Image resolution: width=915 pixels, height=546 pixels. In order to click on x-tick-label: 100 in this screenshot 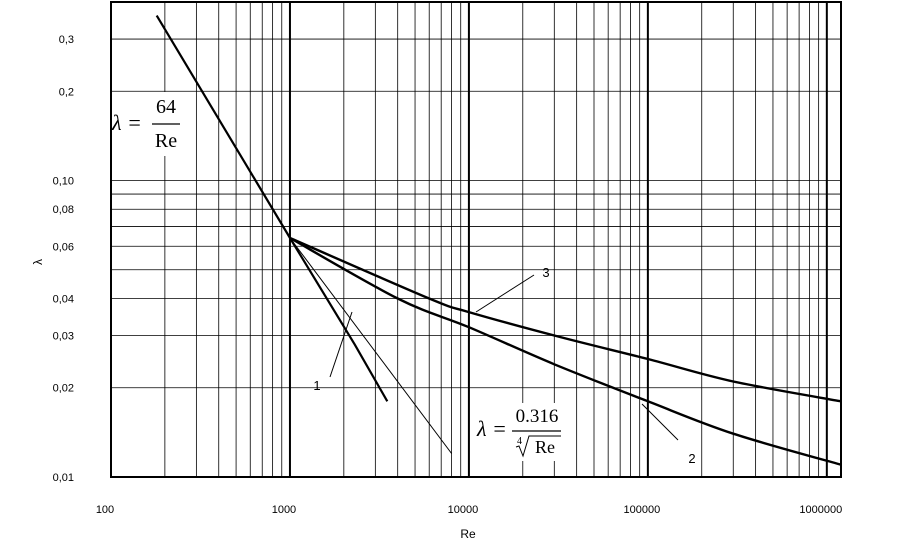, I will do `click(105, 510)`.